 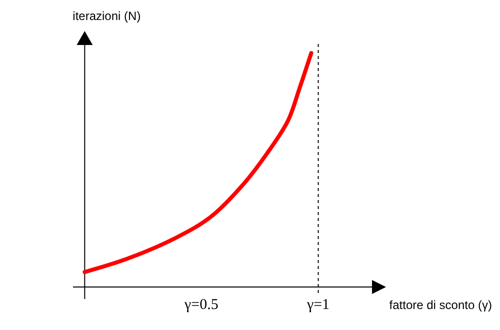 I want to click on x-tick-label: γ=1, so click(x=318, y=305).